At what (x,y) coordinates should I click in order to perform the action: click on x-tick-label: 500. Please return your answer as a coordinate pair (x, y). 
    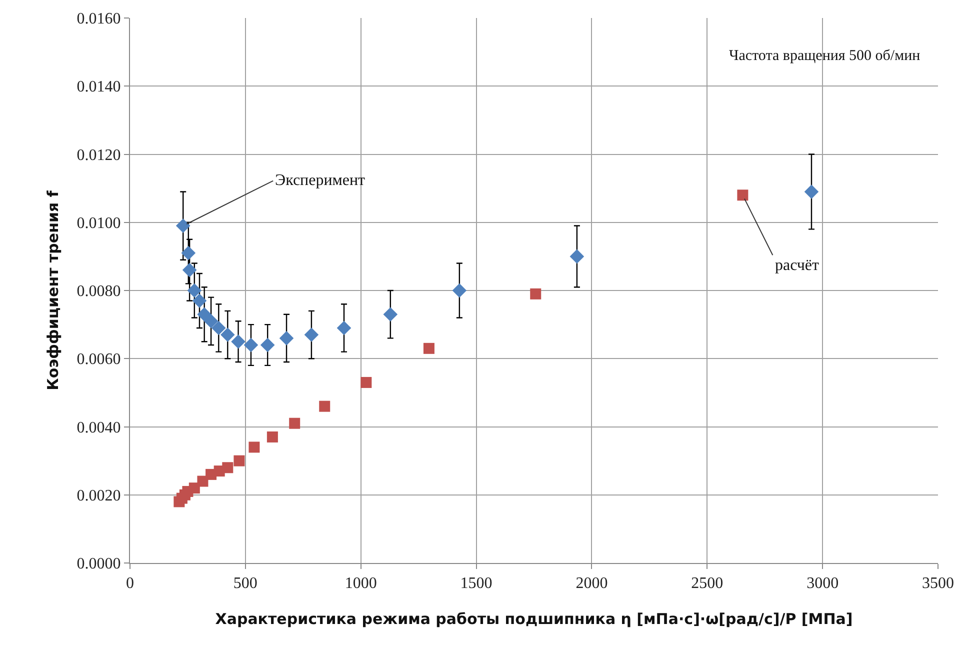
    Looking at the image, I should click on (245, 583).